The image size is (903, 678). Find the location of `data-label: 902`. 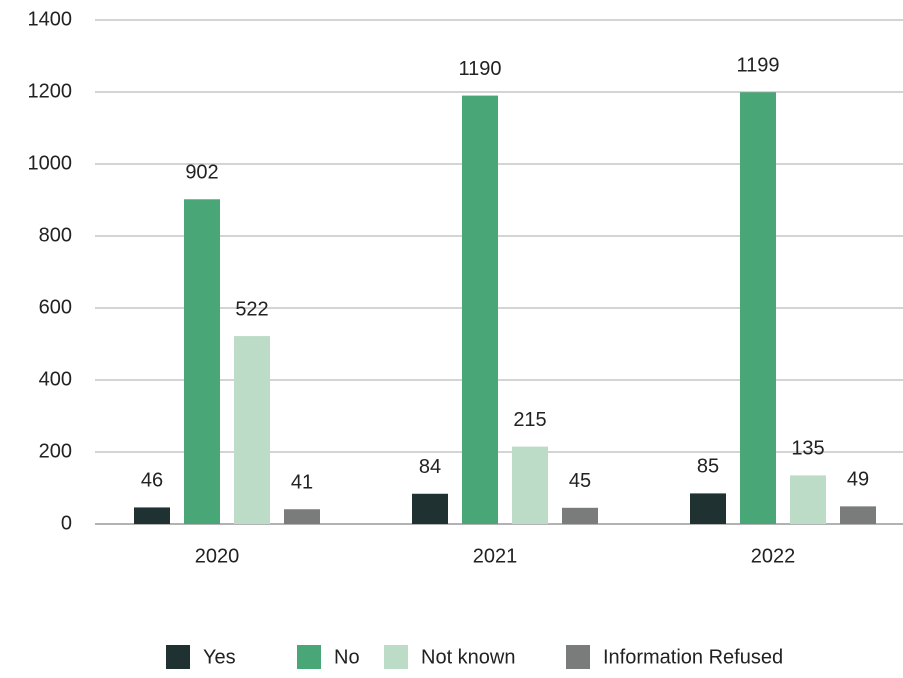

data-label: 902 is located at coordinates (201, 173).